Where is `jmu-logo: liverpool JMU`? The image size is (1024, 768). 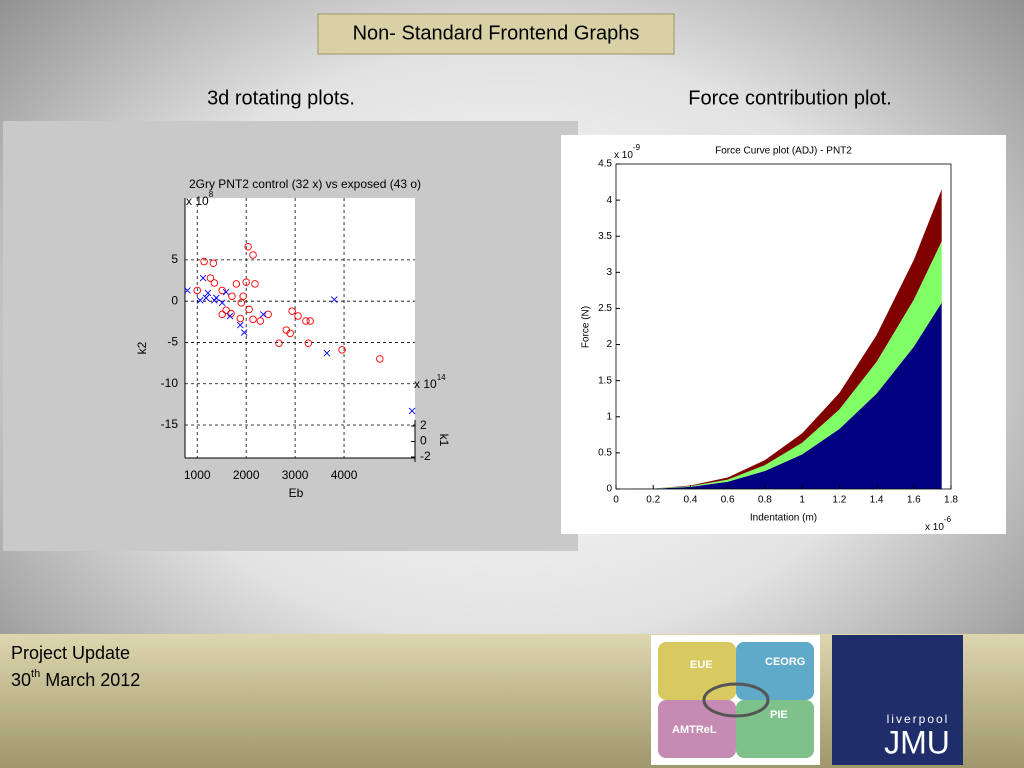
jmu-logo: liverpool JMU is located at coordinates (897, 700).